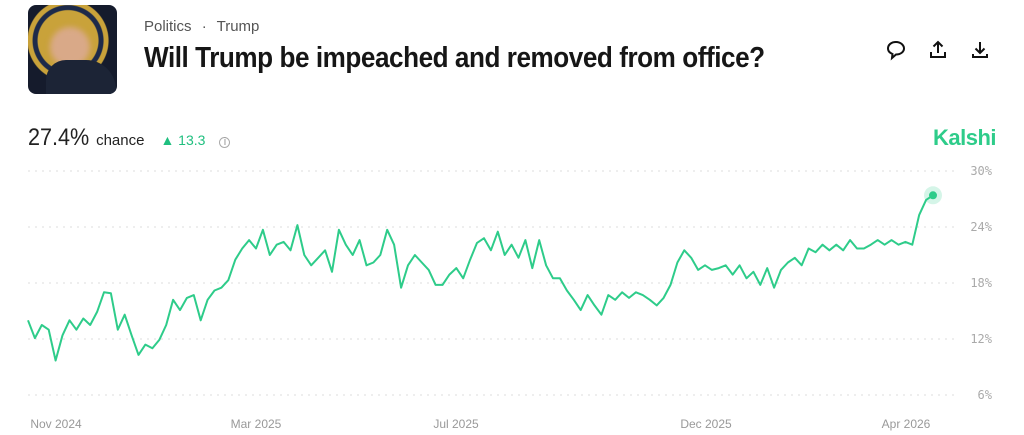 Image resolution: width=1024 pixels, height=435 pixels. What do you see at coordinates (120, 140) in the screenshot?
I see `probability-label: chance` at bounding box center [120, 140].